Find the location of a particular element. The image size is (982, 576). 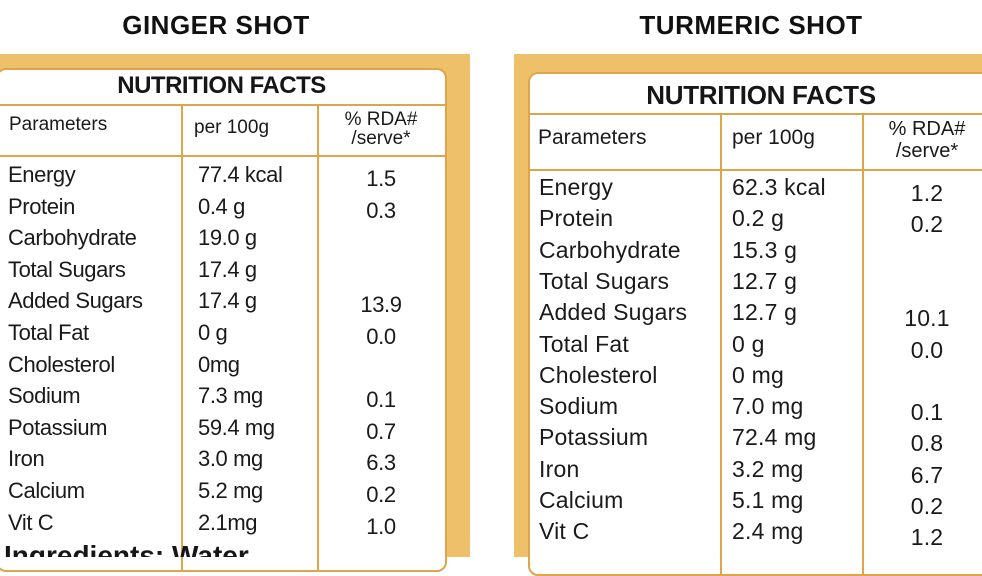

ginger-per-100g-cell: 7.3 mg is located at coordinates (230, 396).